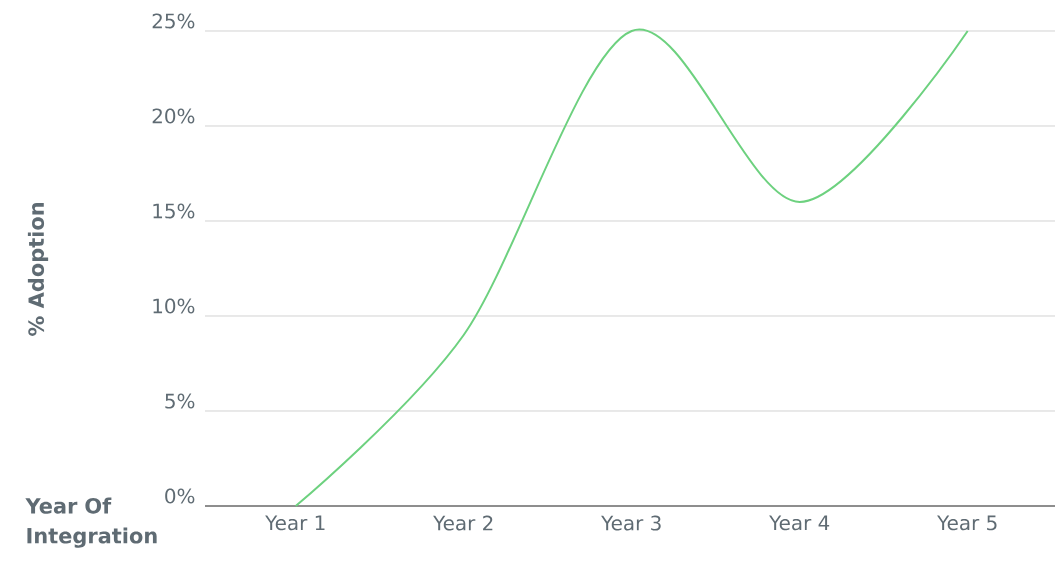 This screenshot has width=1056, height=564. Describe the element at coordinates (174, 306) in the screenshot. I see `y-tick-label: 10%` at that location.